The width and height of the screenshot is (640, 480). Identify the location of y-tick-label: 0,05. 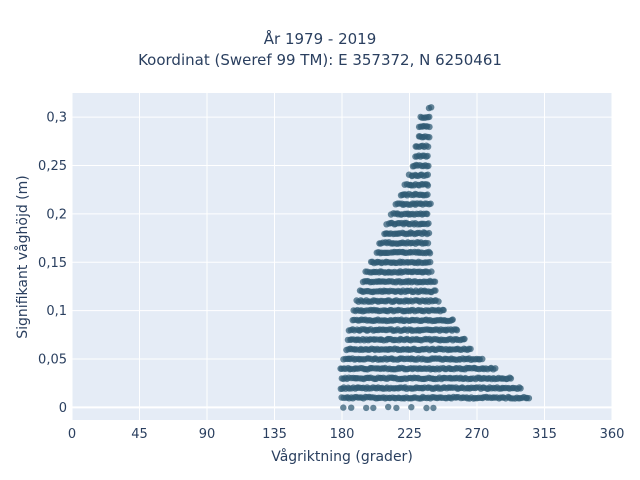
(52, 360).